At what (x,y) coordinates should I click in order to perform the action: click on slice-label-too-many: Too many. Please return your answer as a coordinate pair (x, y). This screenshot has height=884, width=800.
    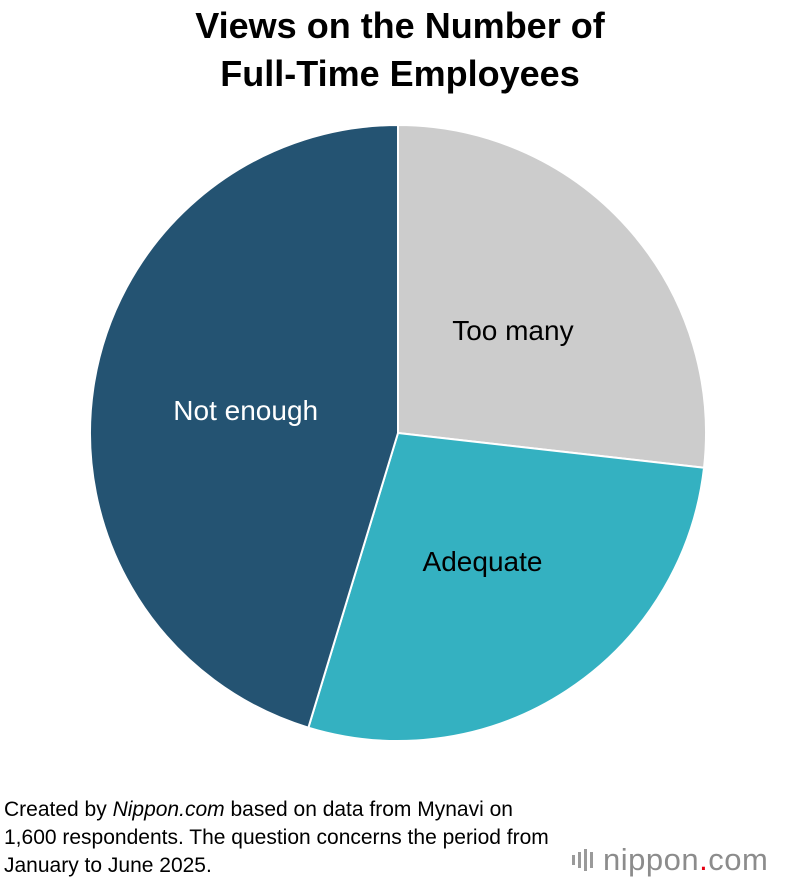
    Looking at the image, I should click on (512, 330).